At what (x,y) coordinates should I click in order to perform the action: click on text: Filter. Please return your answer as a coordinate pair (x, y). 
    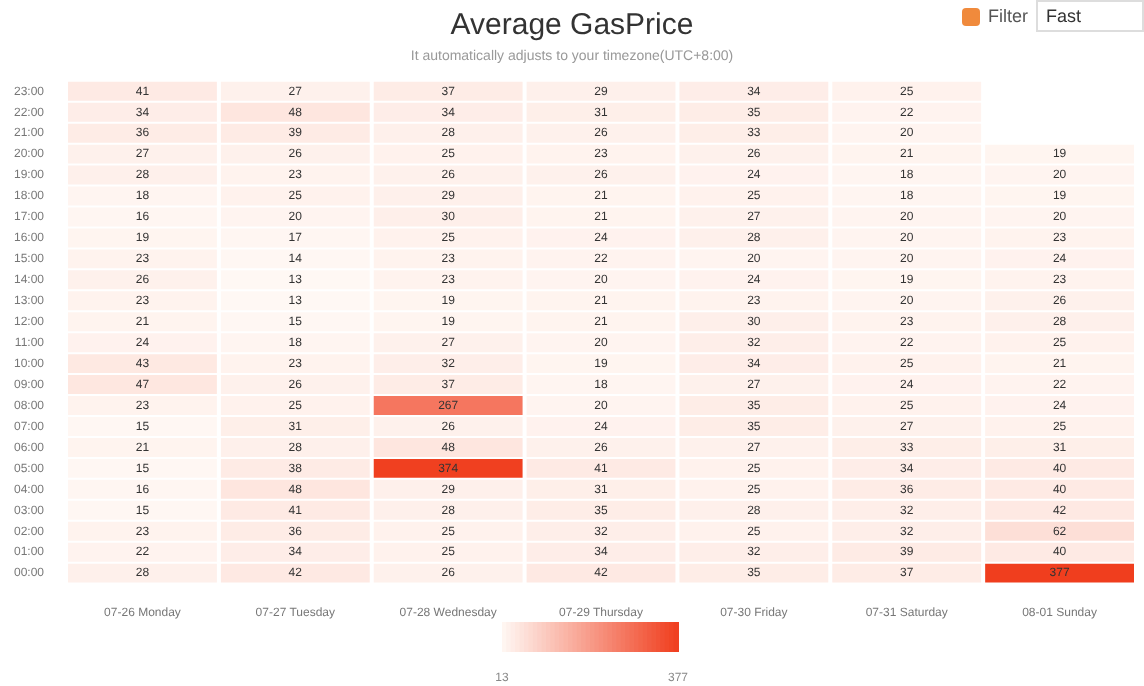
    Looking at the image, I should click on (1008, 16).